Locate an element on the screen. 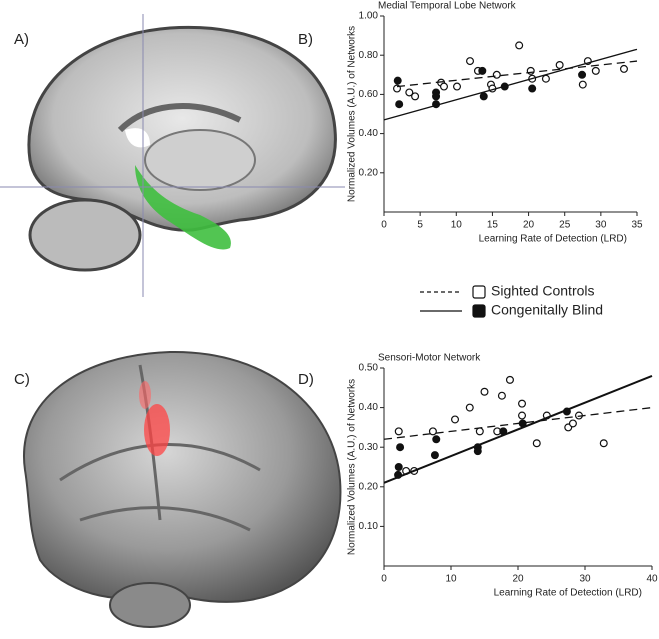 The image size is (659, 639). panel-label: A) is located at coordinates (21, 39).